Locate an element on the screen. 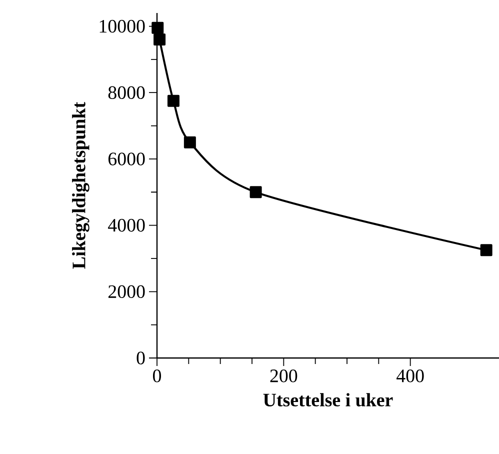 The image size is (499, 454). y-tick-label: 0 is located at coordinates (140, 358).